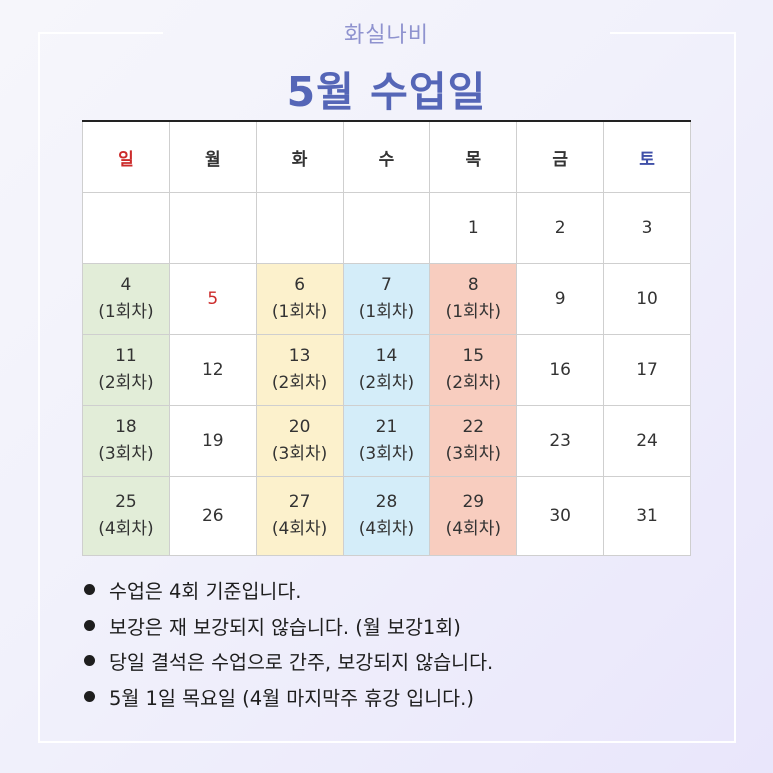 This screenshot has height=773, width=773. I want to click on day-number: 13, so click(299, 356).